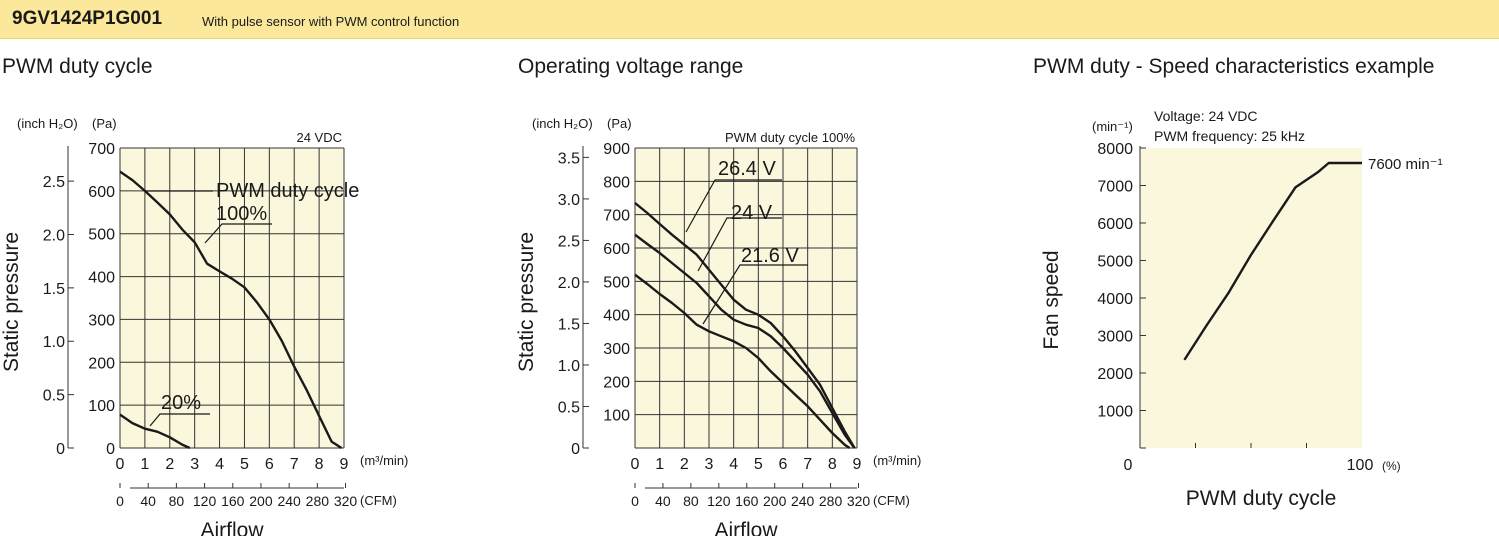 This screenshot has width=1499, height=536. What do you see at coordinates (344, 464) in the screenshot?
I see `x-tick-label: 9` at bounding box center [344, 464].